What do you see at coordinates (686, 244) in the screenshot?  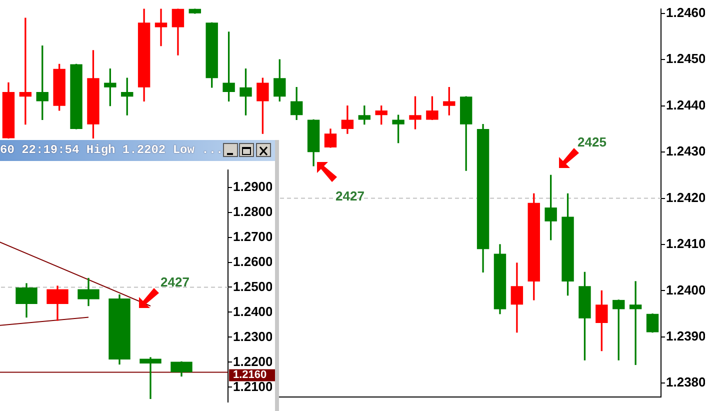 I see `y-tick-label: 1.2410` at bounding box center [686, 244].